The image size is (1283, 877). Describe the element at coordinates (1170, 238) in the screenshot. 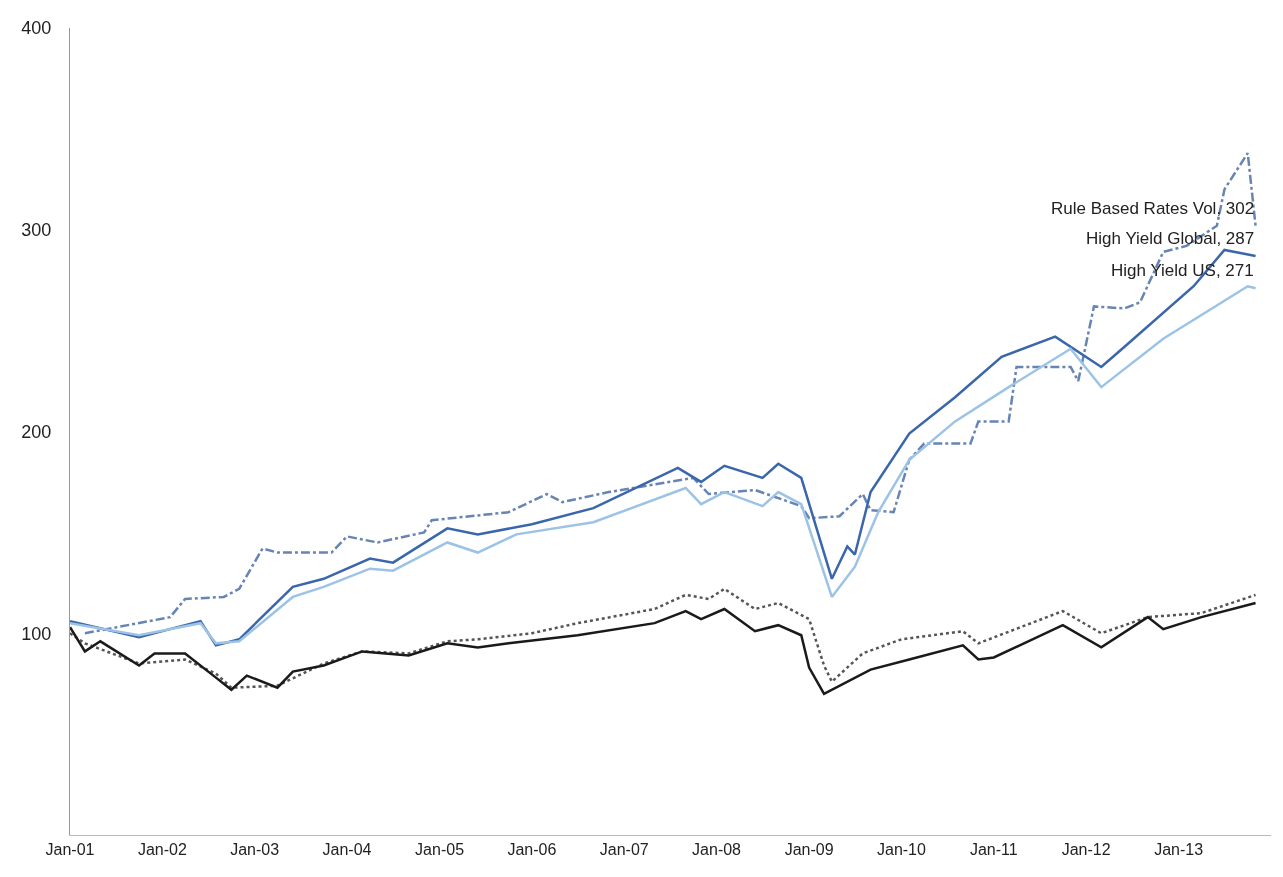

I see `annotation: High Yield Global, 287` at that location.